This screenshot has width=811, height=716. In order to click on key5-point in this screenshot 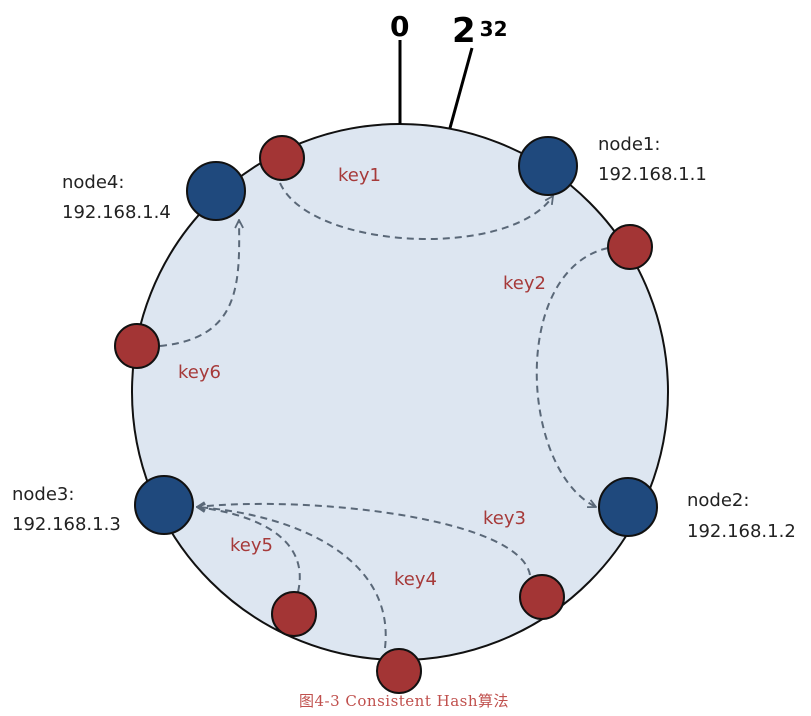, I will do `click(294, 614)`.